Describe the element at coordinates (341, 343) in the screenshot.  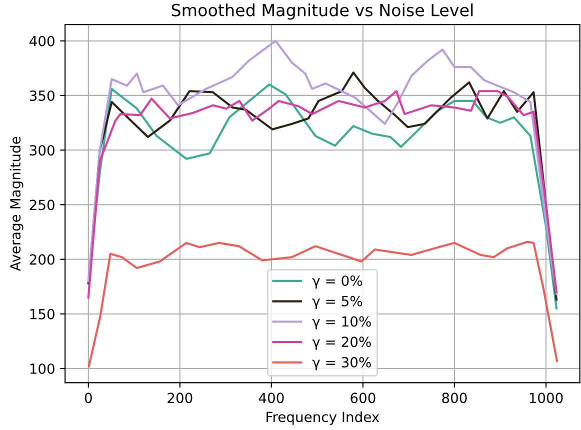
I see `legend-label: γ = 20%` at that location.